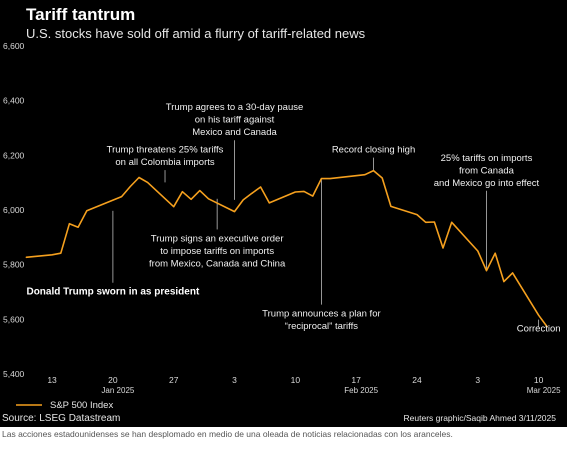 The width and height of the screenshot is (567, 449). I want to click on y-tick-label: 5,600, so click(14, 319).